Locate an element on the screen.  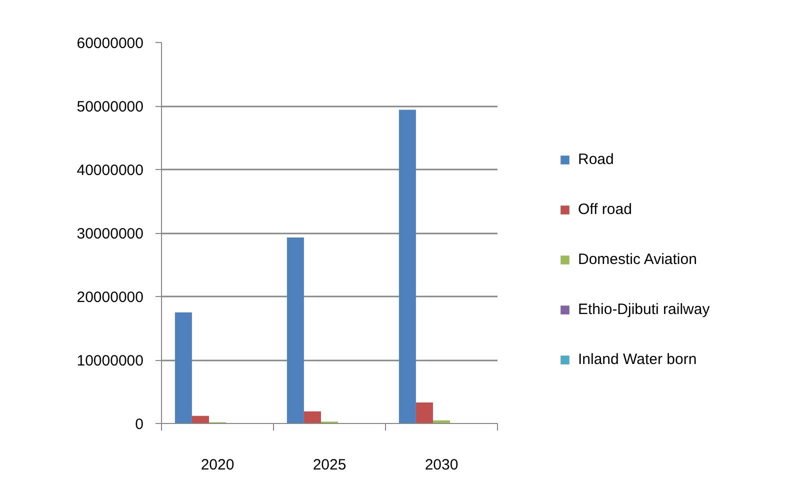
x-tick-label: 2030 is located at coordinates (441, 465).